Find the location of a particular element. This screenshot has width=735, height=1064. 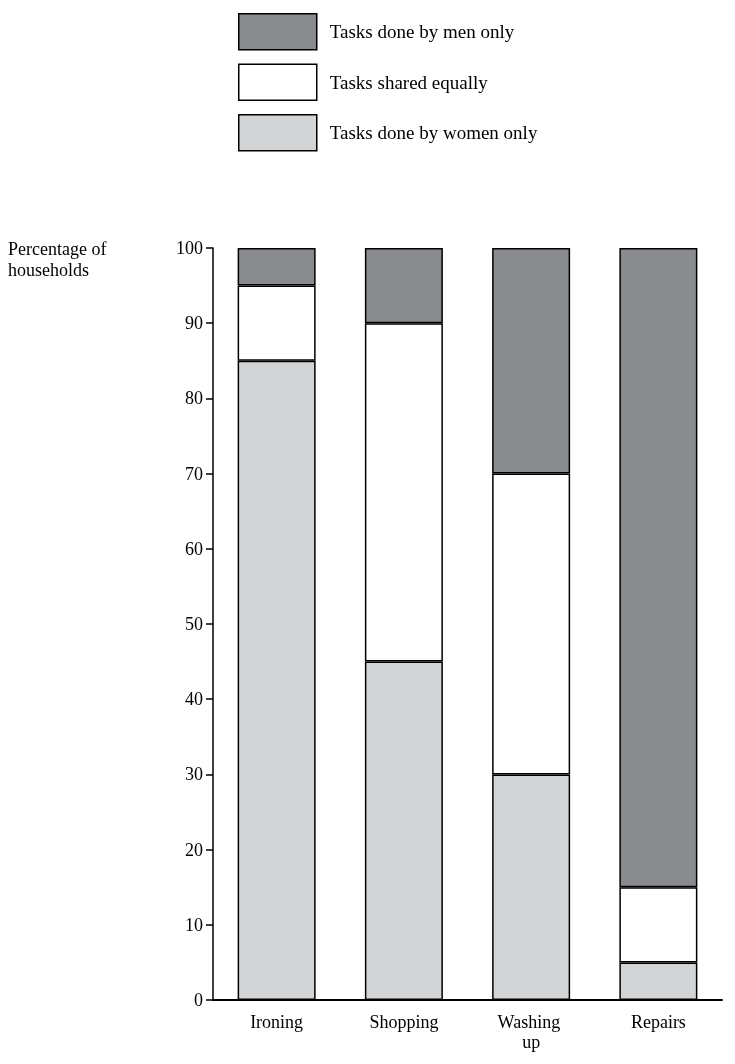

y-tick-label: 100 is located at coordinates (189, 248).